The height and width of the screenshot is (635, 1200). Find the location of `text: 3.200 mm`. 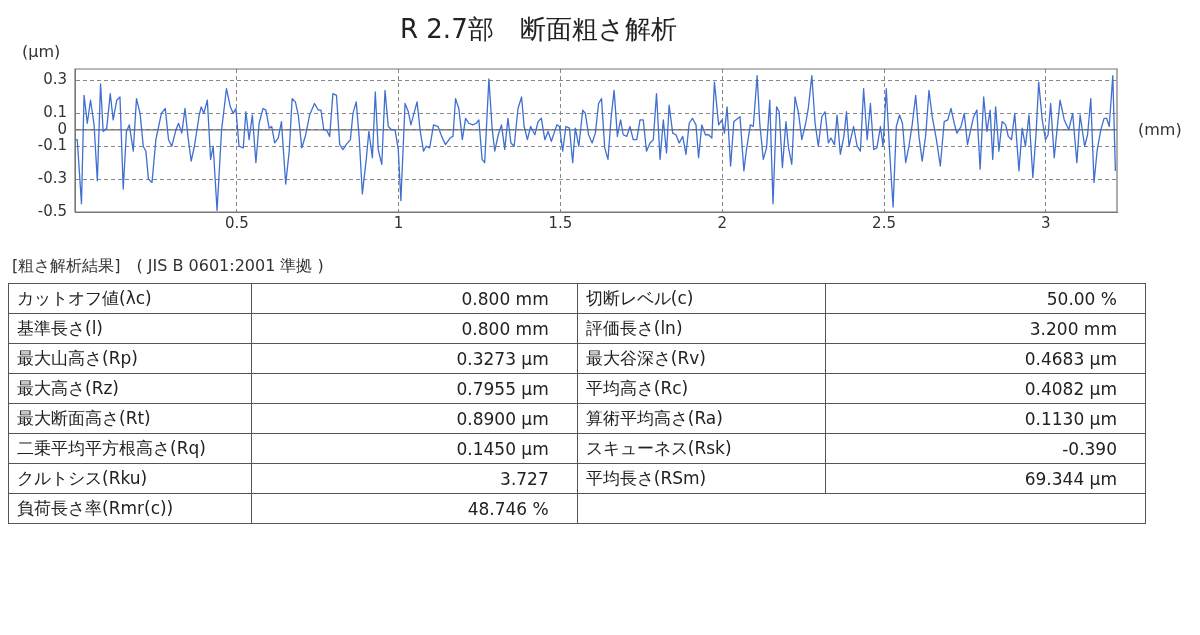

text: 3.200 mm is located at coordinates (985, 328).